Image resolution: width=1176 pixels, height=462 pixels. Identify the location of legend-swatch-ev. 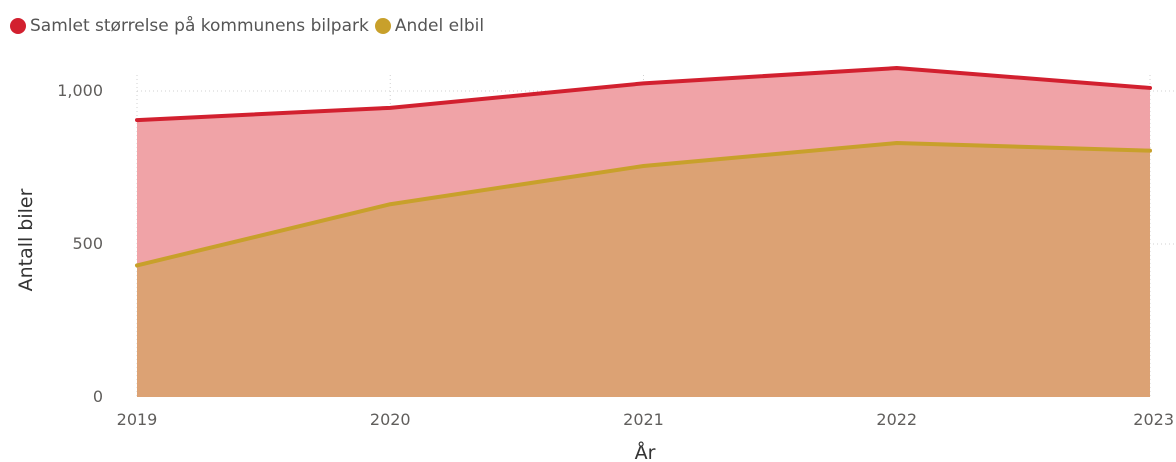
(382, 26).